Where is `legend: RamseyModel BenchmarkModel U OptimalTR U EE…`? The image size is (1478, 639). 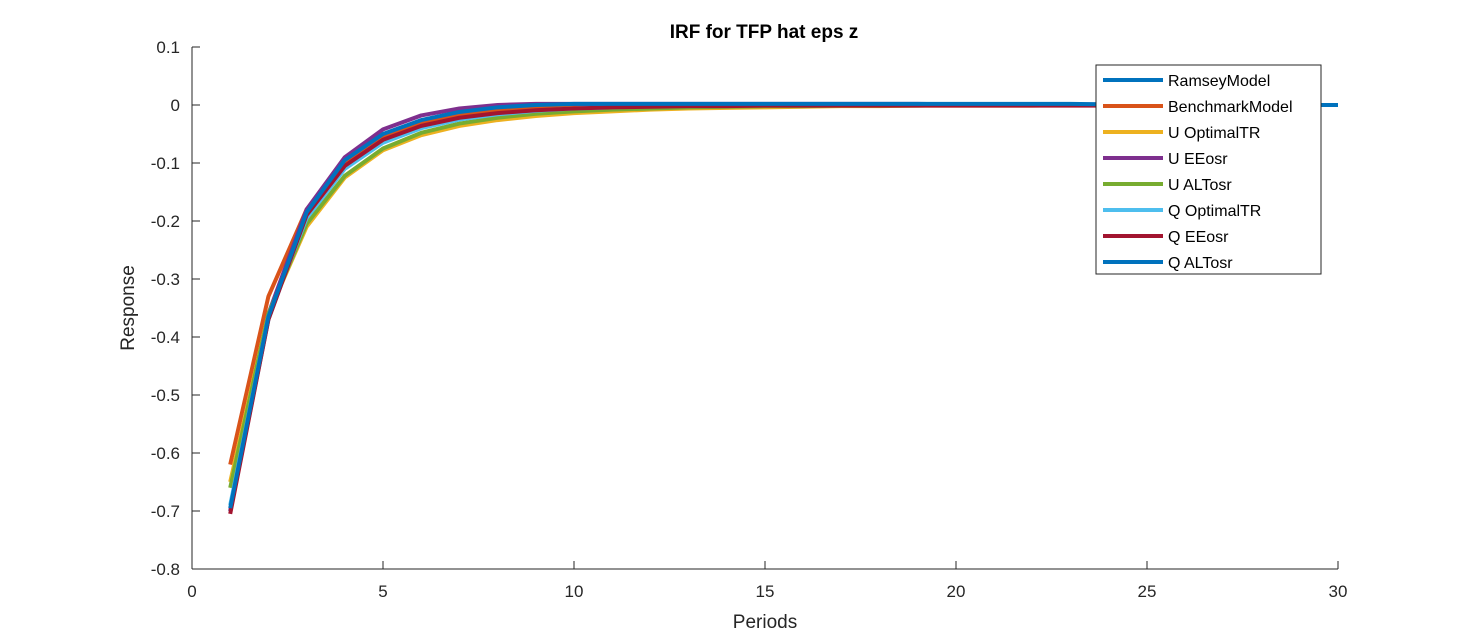
legend: RamseyModel BenchmarkModel U OptimalTR U EE… is located at coordinates (1208, 169).